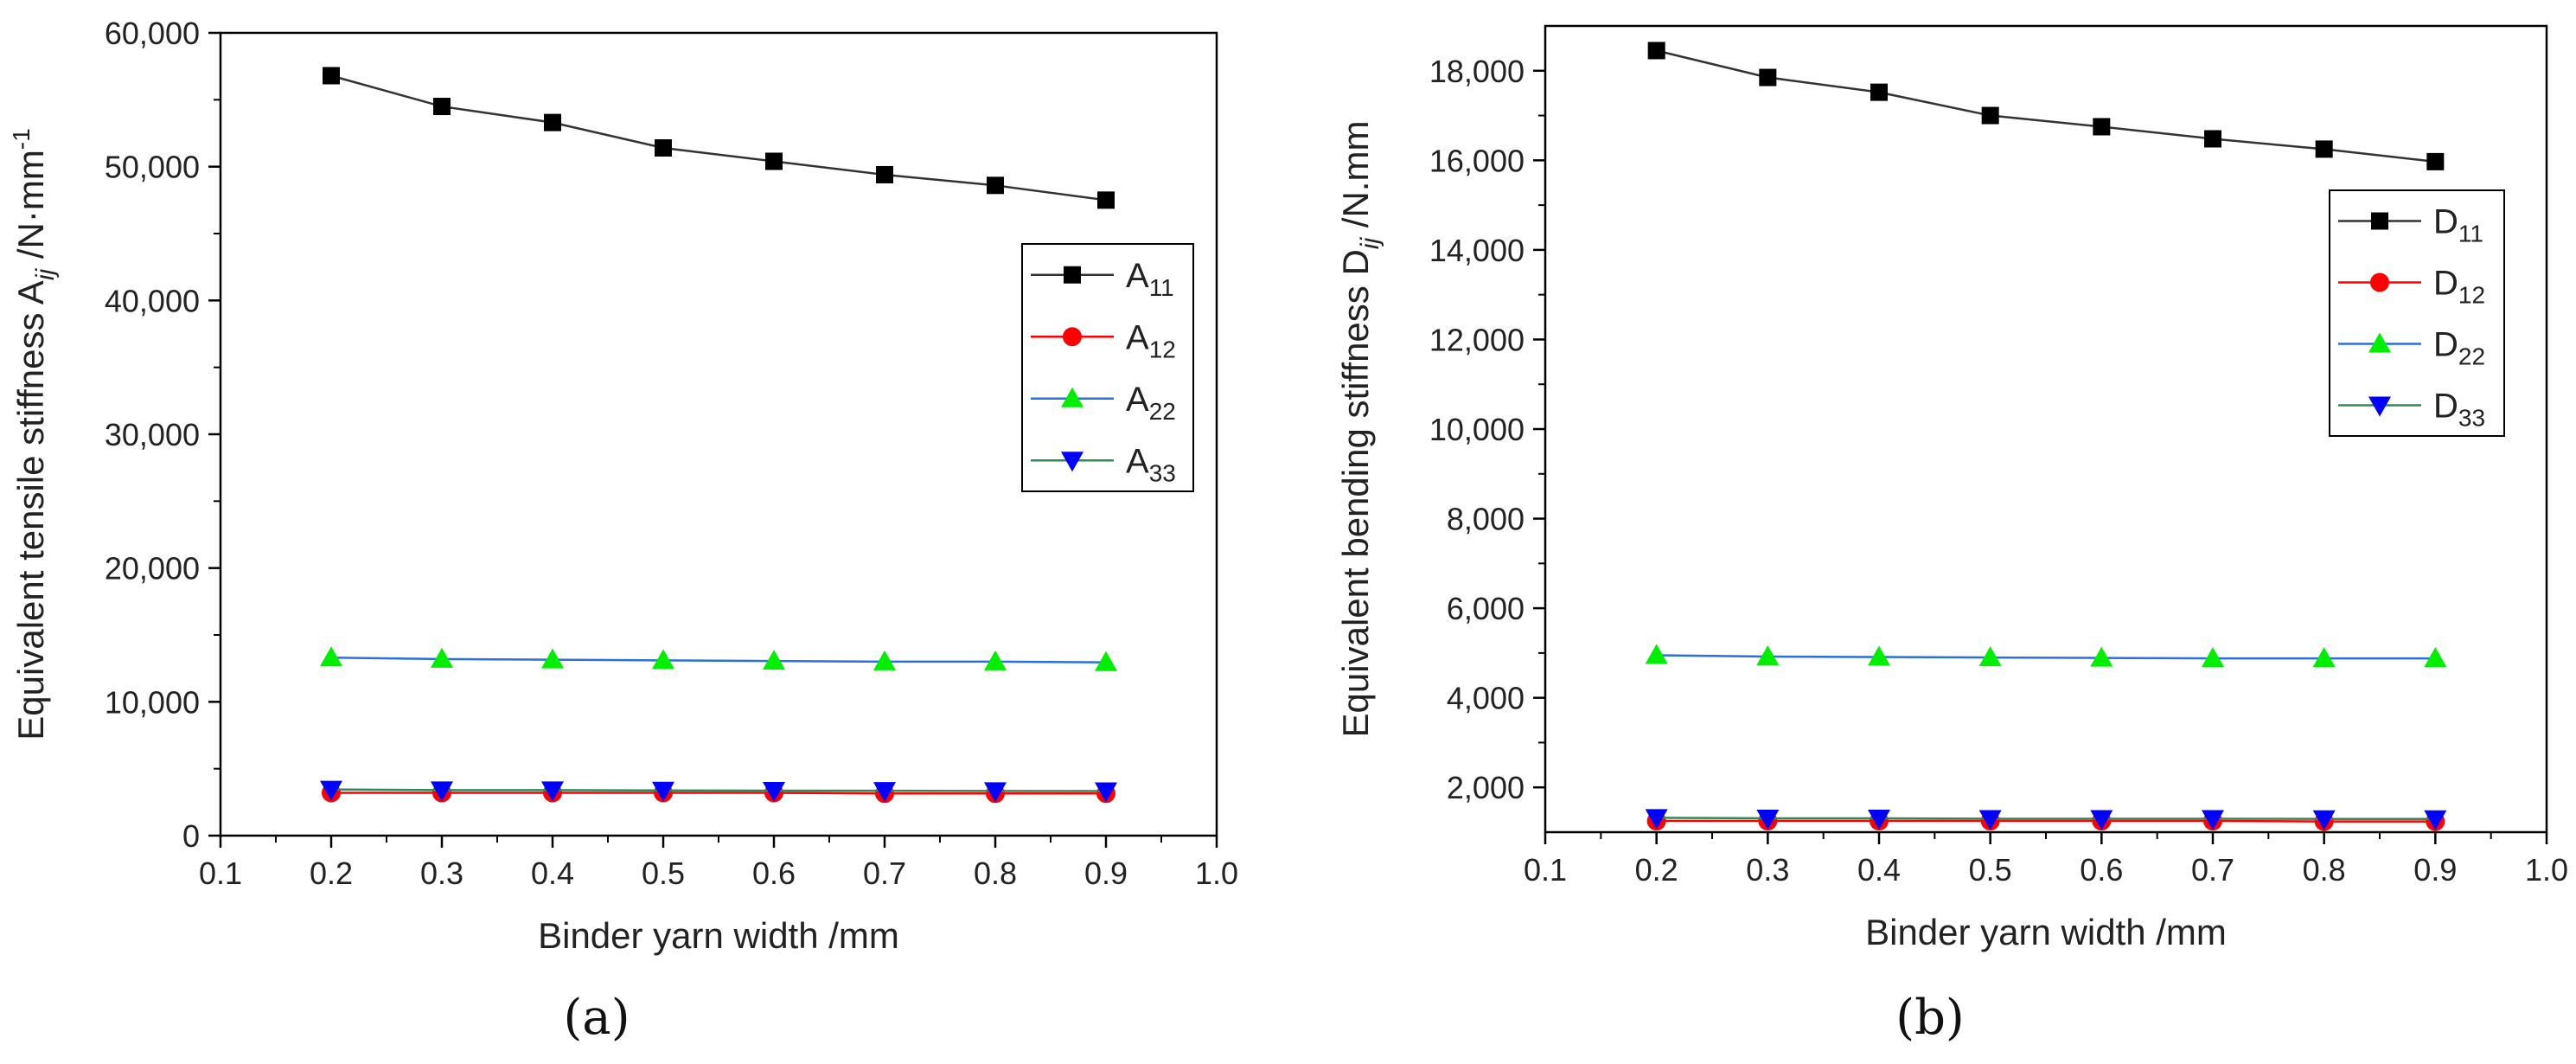  Describe the element at coordinates (2459, 348) in the screenshot. I see `legend-label: D22` at that location.